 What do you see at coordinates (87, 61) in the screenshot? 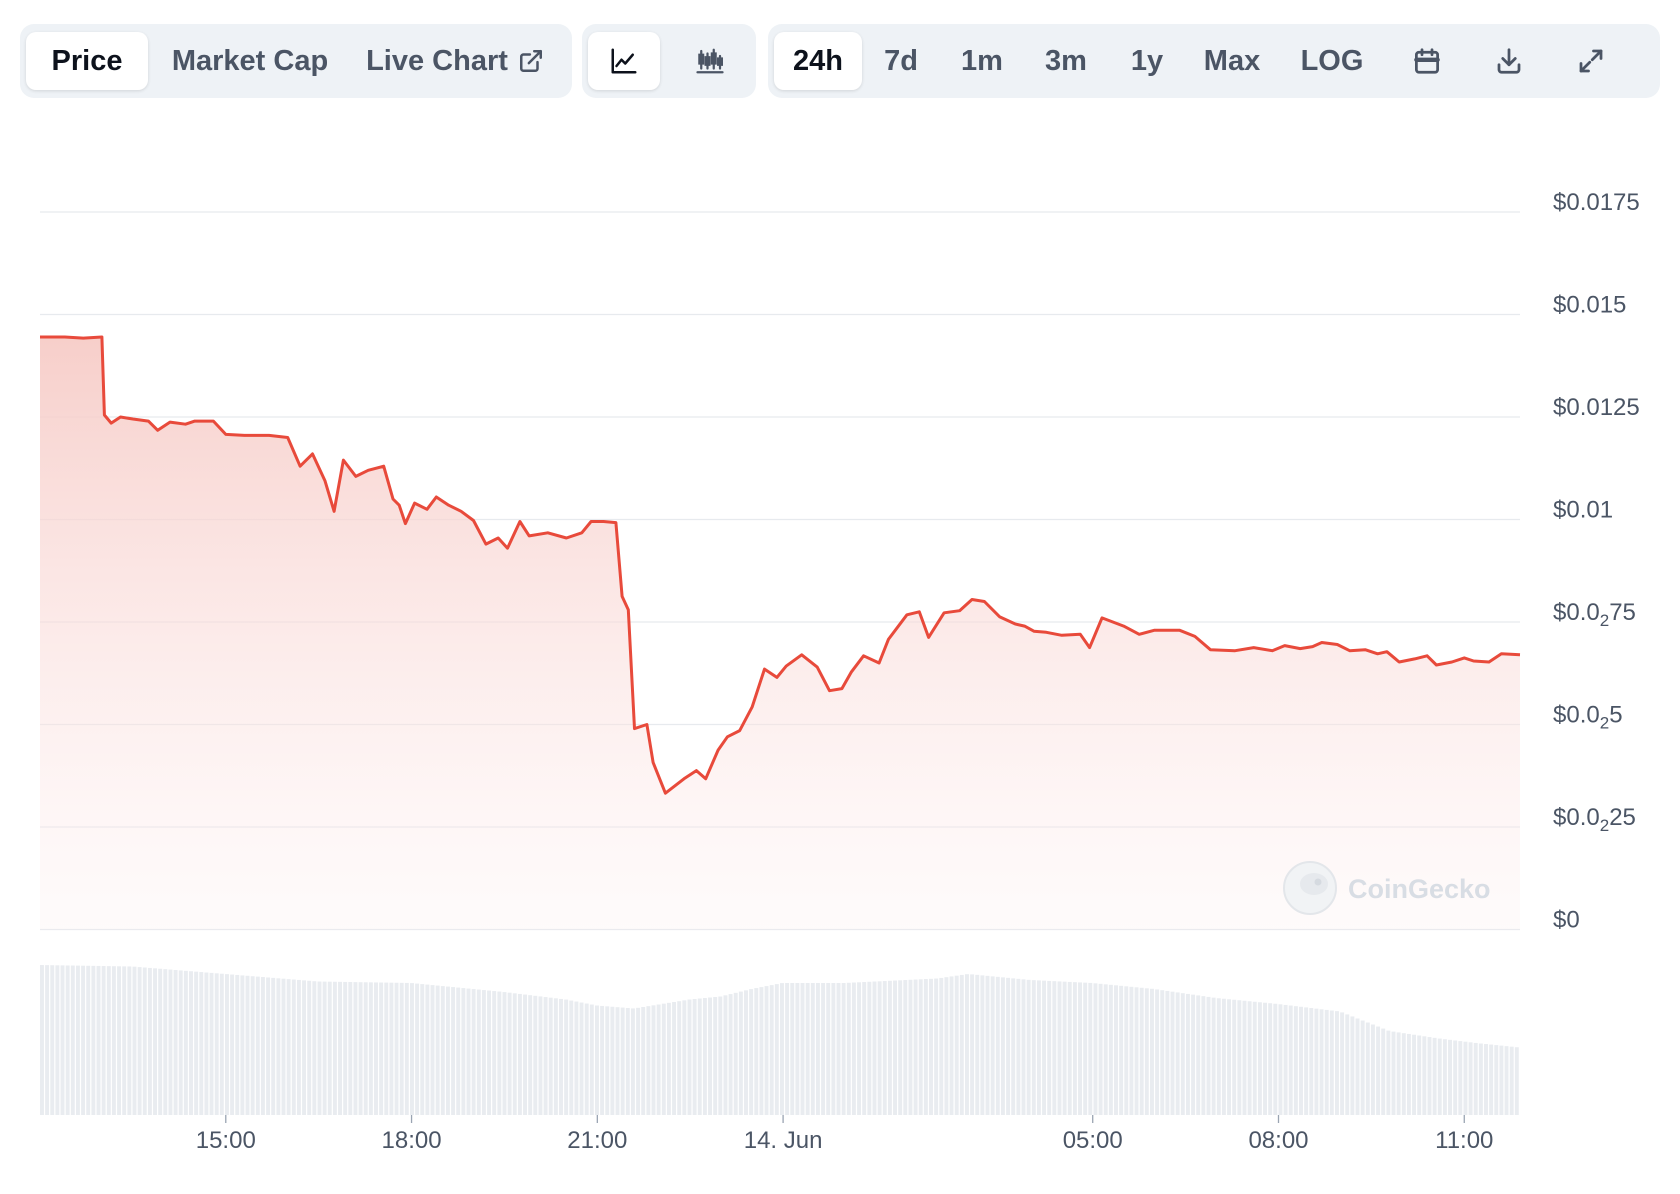
I see `tab-price: Price` at bounding box center [87, 61].